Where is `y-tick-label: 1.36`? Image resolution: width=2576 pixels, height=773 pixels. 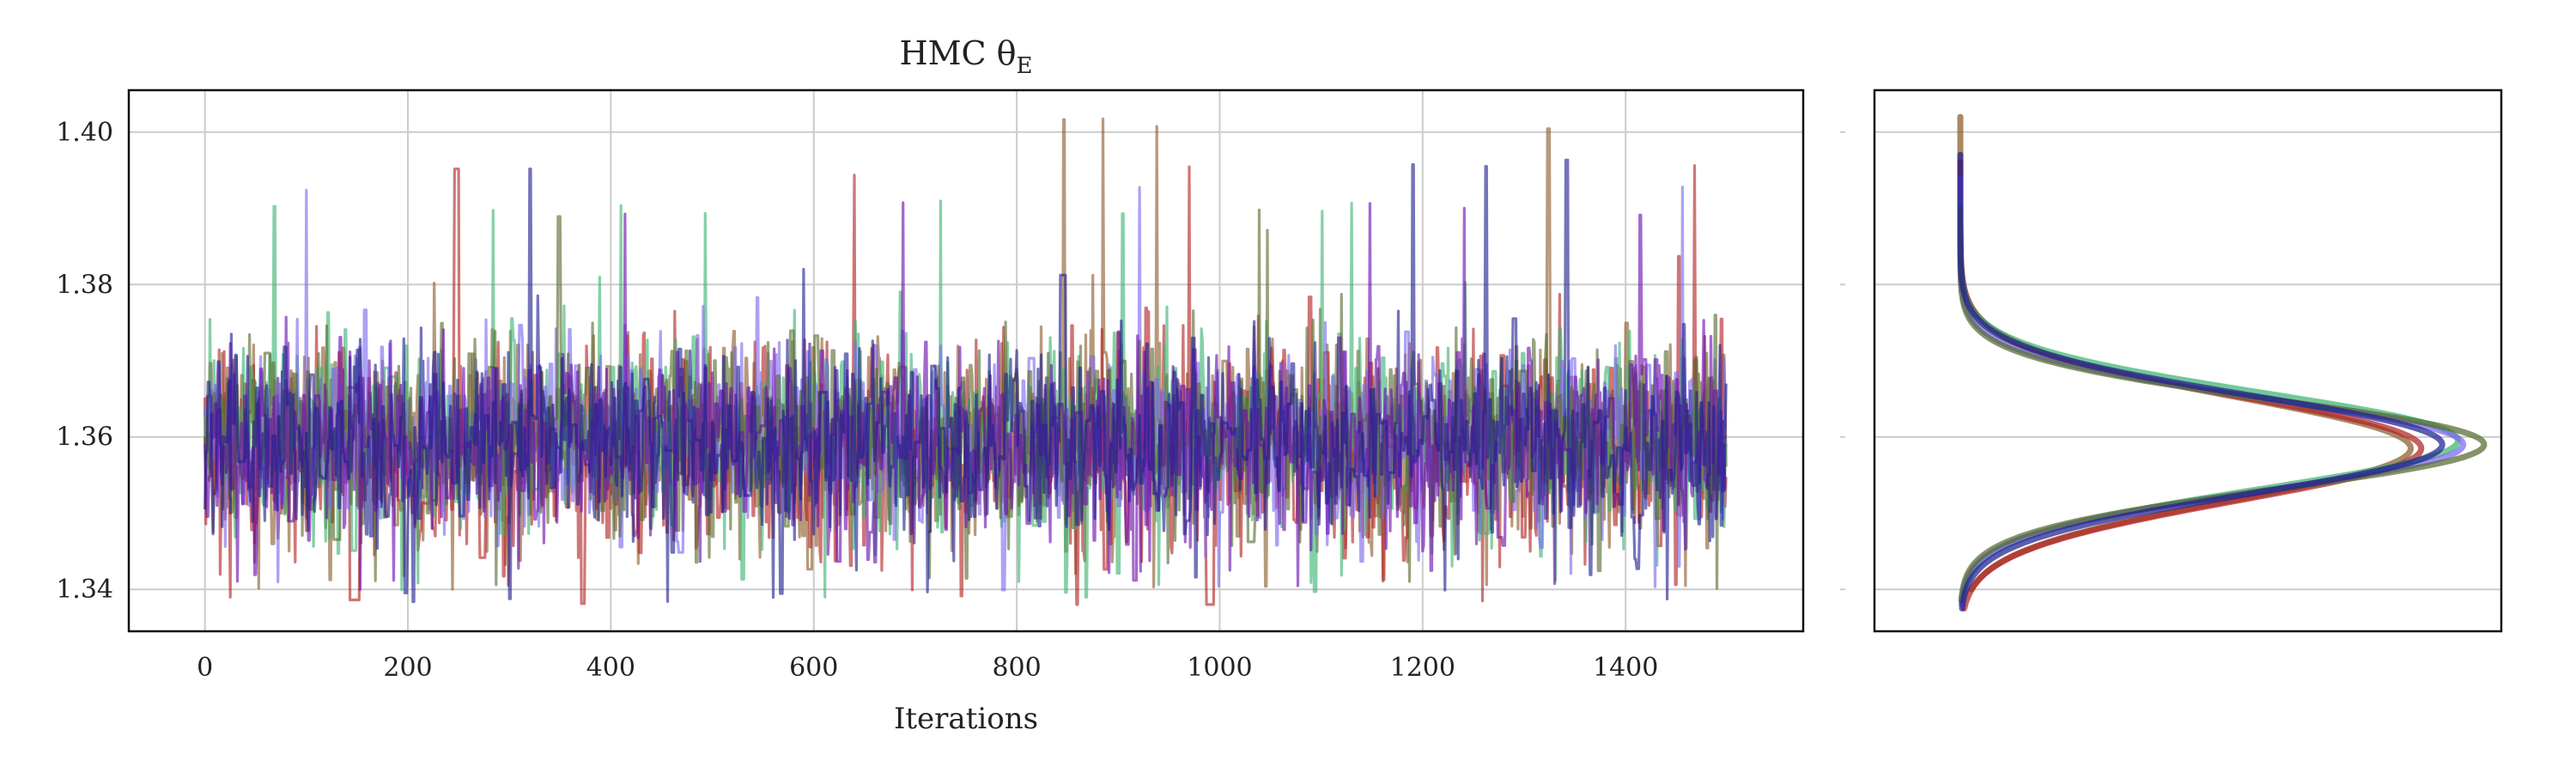
y-tick-label: 1.36 is located at coordinates (85, 438).